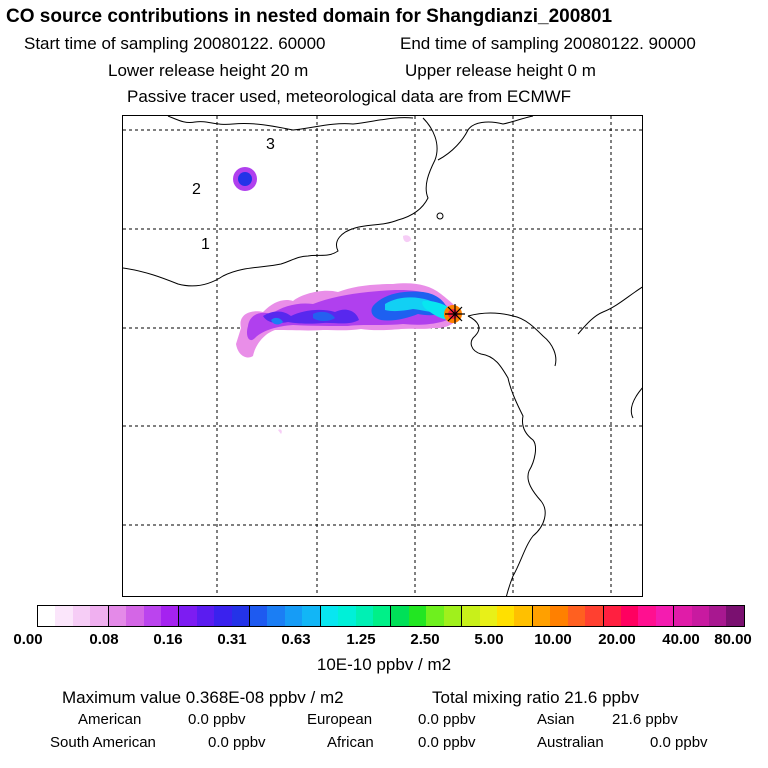 The width and height of the screenshot is (768, 768). I want to click on region-american-value: 0.0 ppbv, so click(217, 719).